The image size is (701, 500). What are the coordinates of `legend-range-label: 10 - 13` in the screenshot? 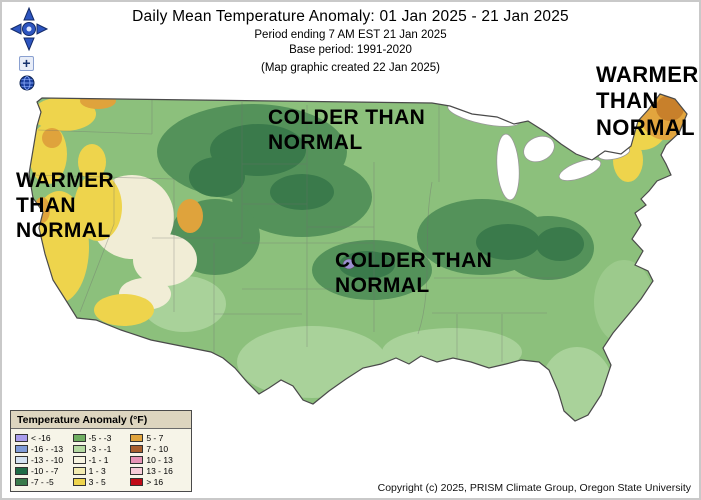 It's located at (159, 459).